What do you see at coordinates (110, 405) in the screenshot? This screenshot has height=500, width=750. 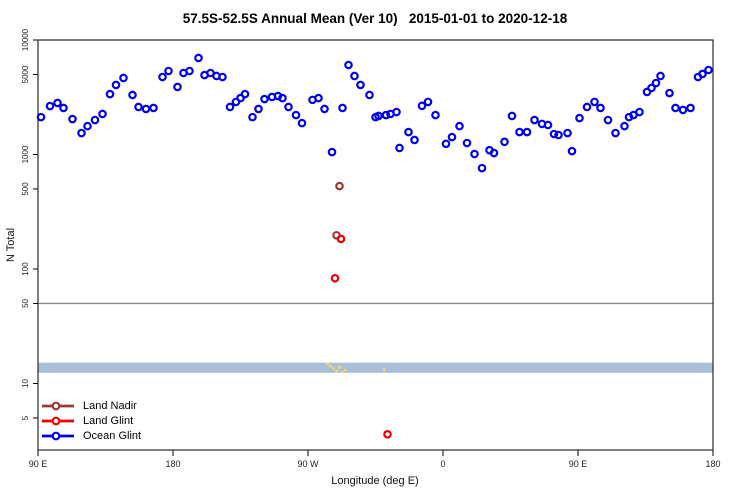 I see `legend-label-land-nadir: Land Nadir` at bounding box center [110, 405].